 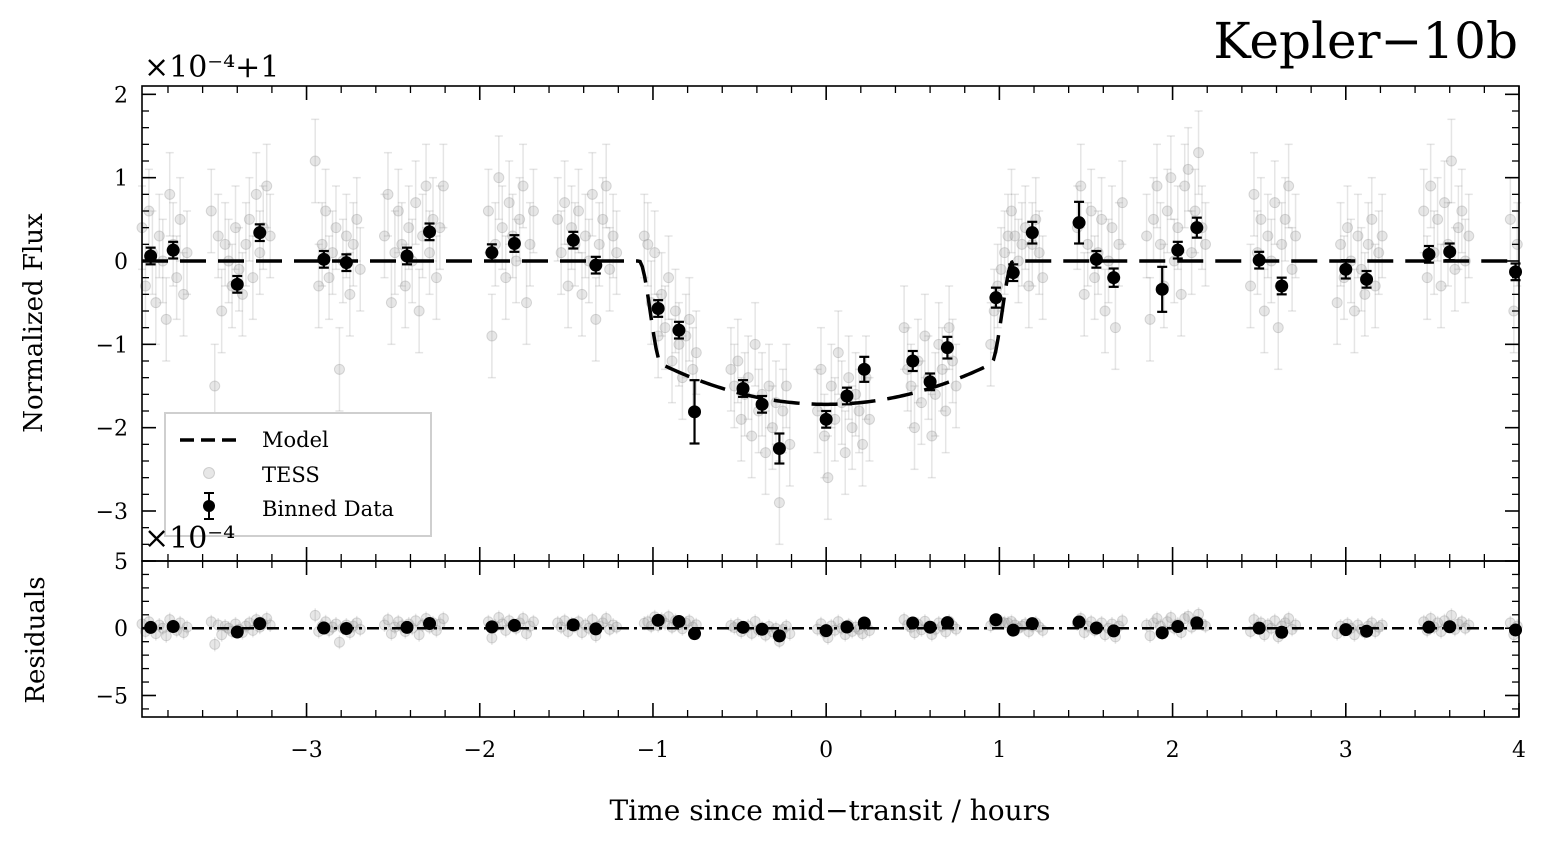 What do you see at coordinates (112, 429) in the screenshot?
I see `flux-y-tick-label: −2` at bounding box center [112, 429].